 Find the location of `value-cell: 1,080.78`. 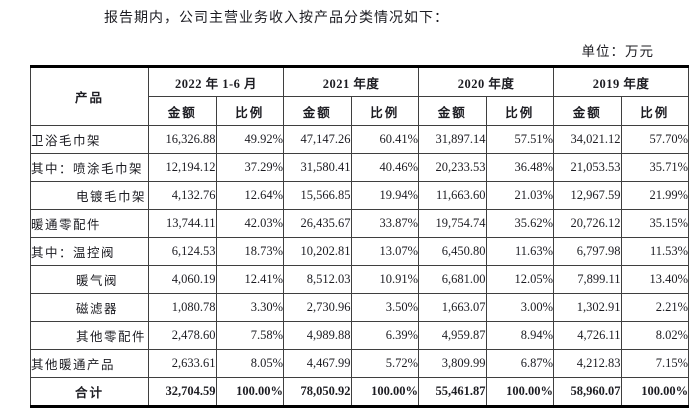

value-cell: 1,080.78 is located at coordinates (182, 307).